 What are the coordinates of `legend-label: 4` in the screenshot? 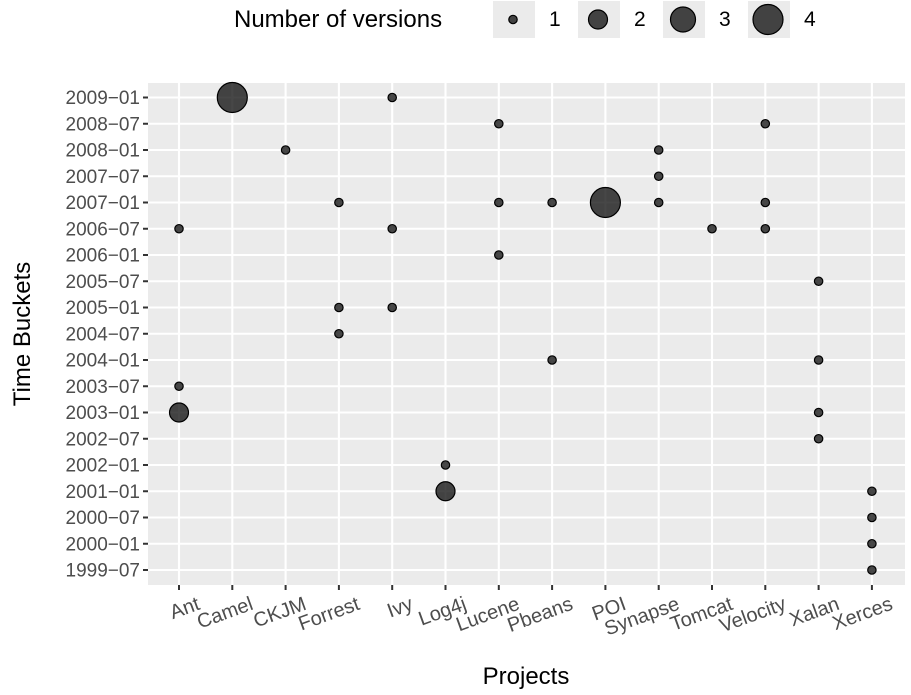 It's located at (810, 19).